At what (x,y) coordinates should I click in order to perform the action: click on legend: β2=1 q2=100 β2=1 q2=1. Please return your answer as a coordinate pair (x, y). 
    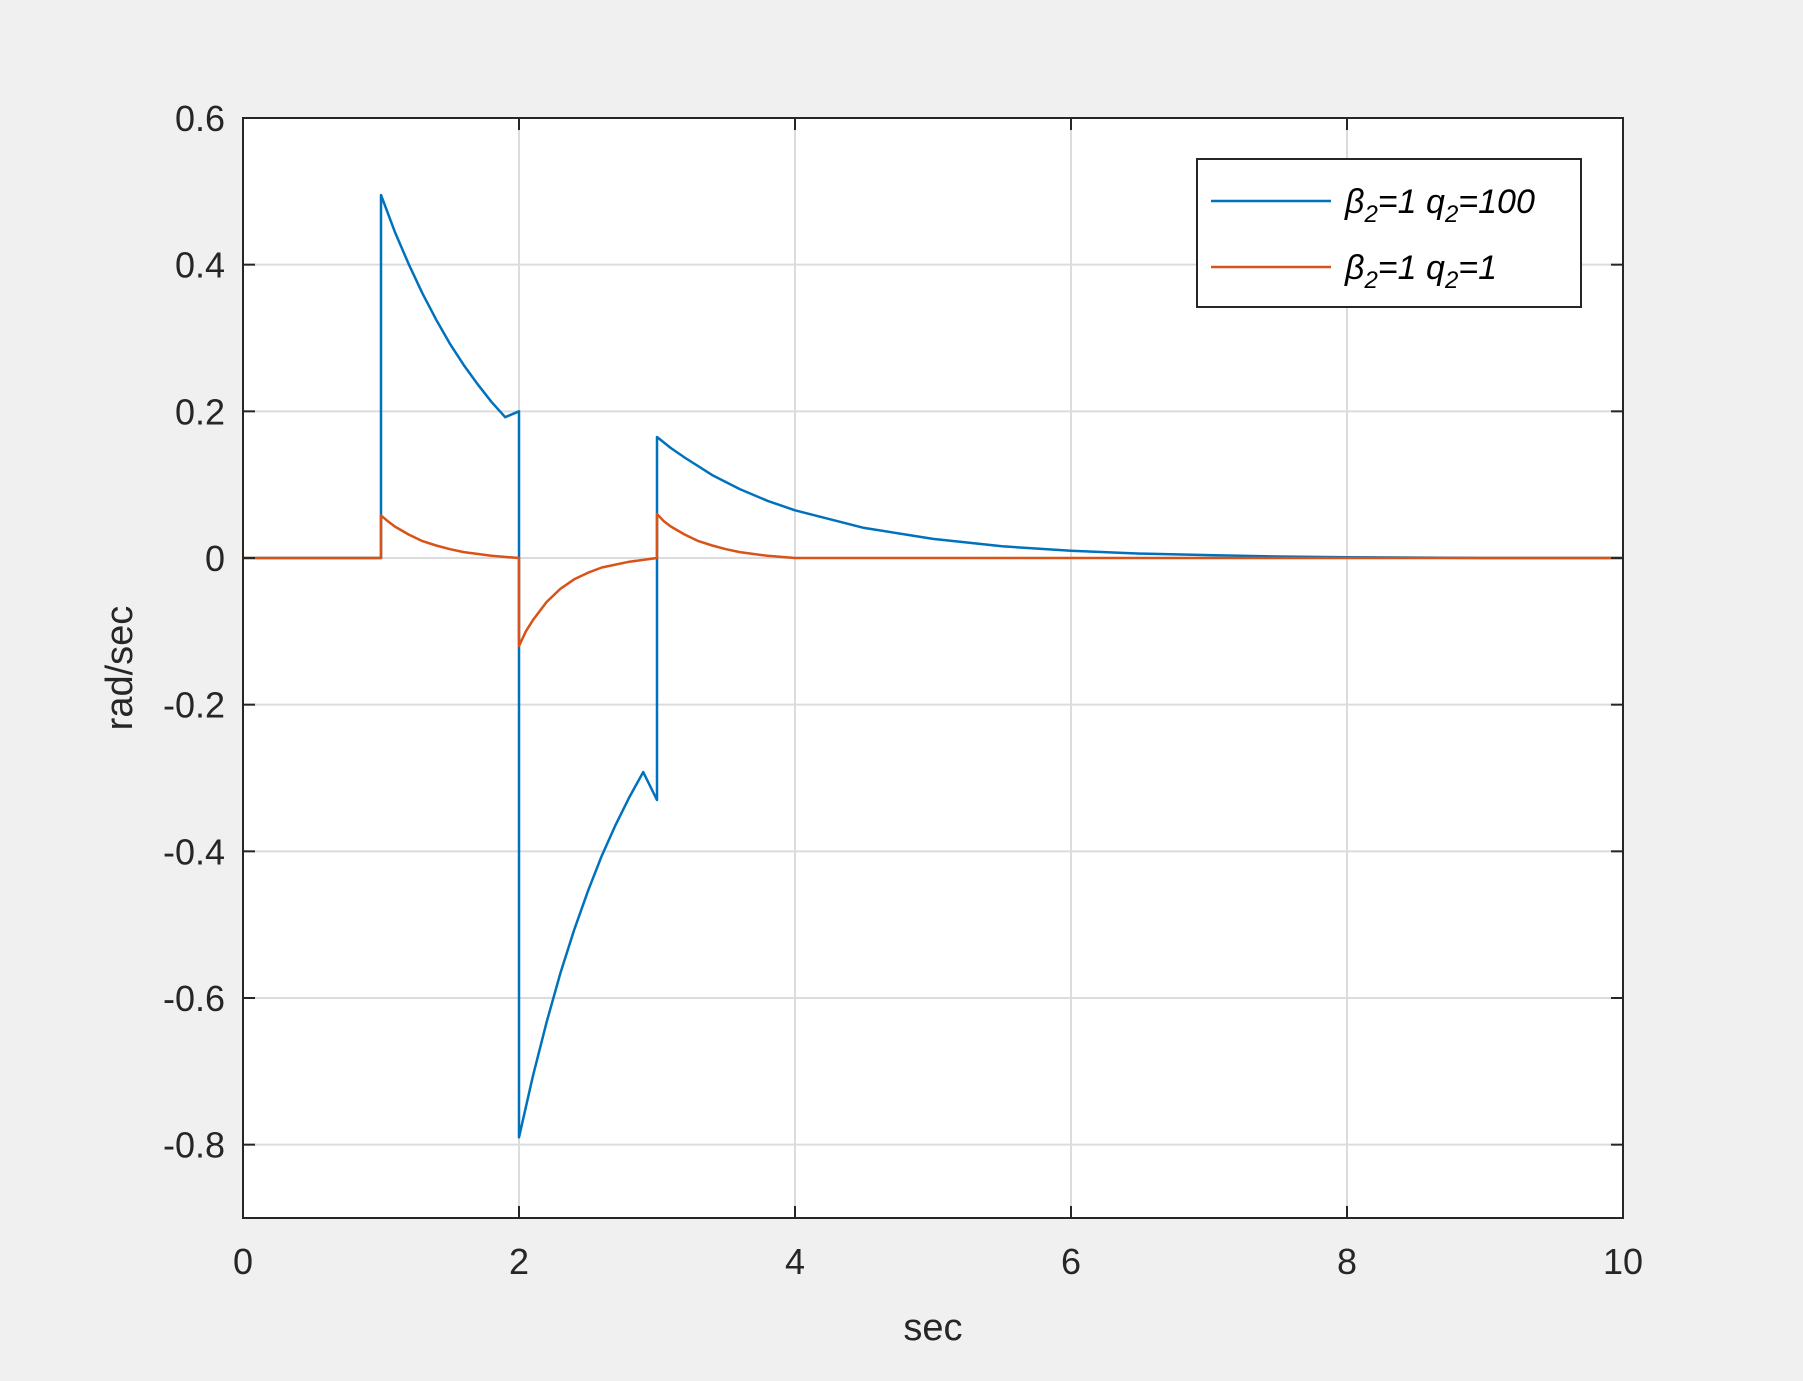
    Looking at the image, I should click on (1389, 233).